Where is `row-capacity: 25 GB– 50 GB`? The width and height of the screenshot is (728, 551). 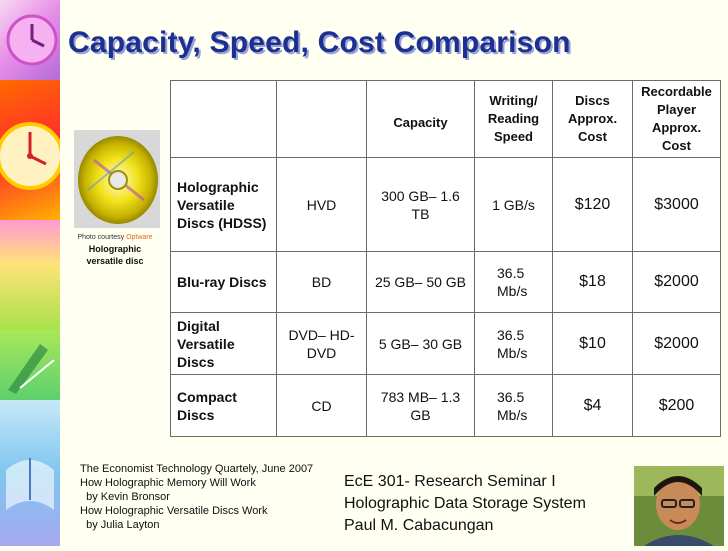 row-capacity: 25 GB– 50 GB is located at coordinates (420, 282).